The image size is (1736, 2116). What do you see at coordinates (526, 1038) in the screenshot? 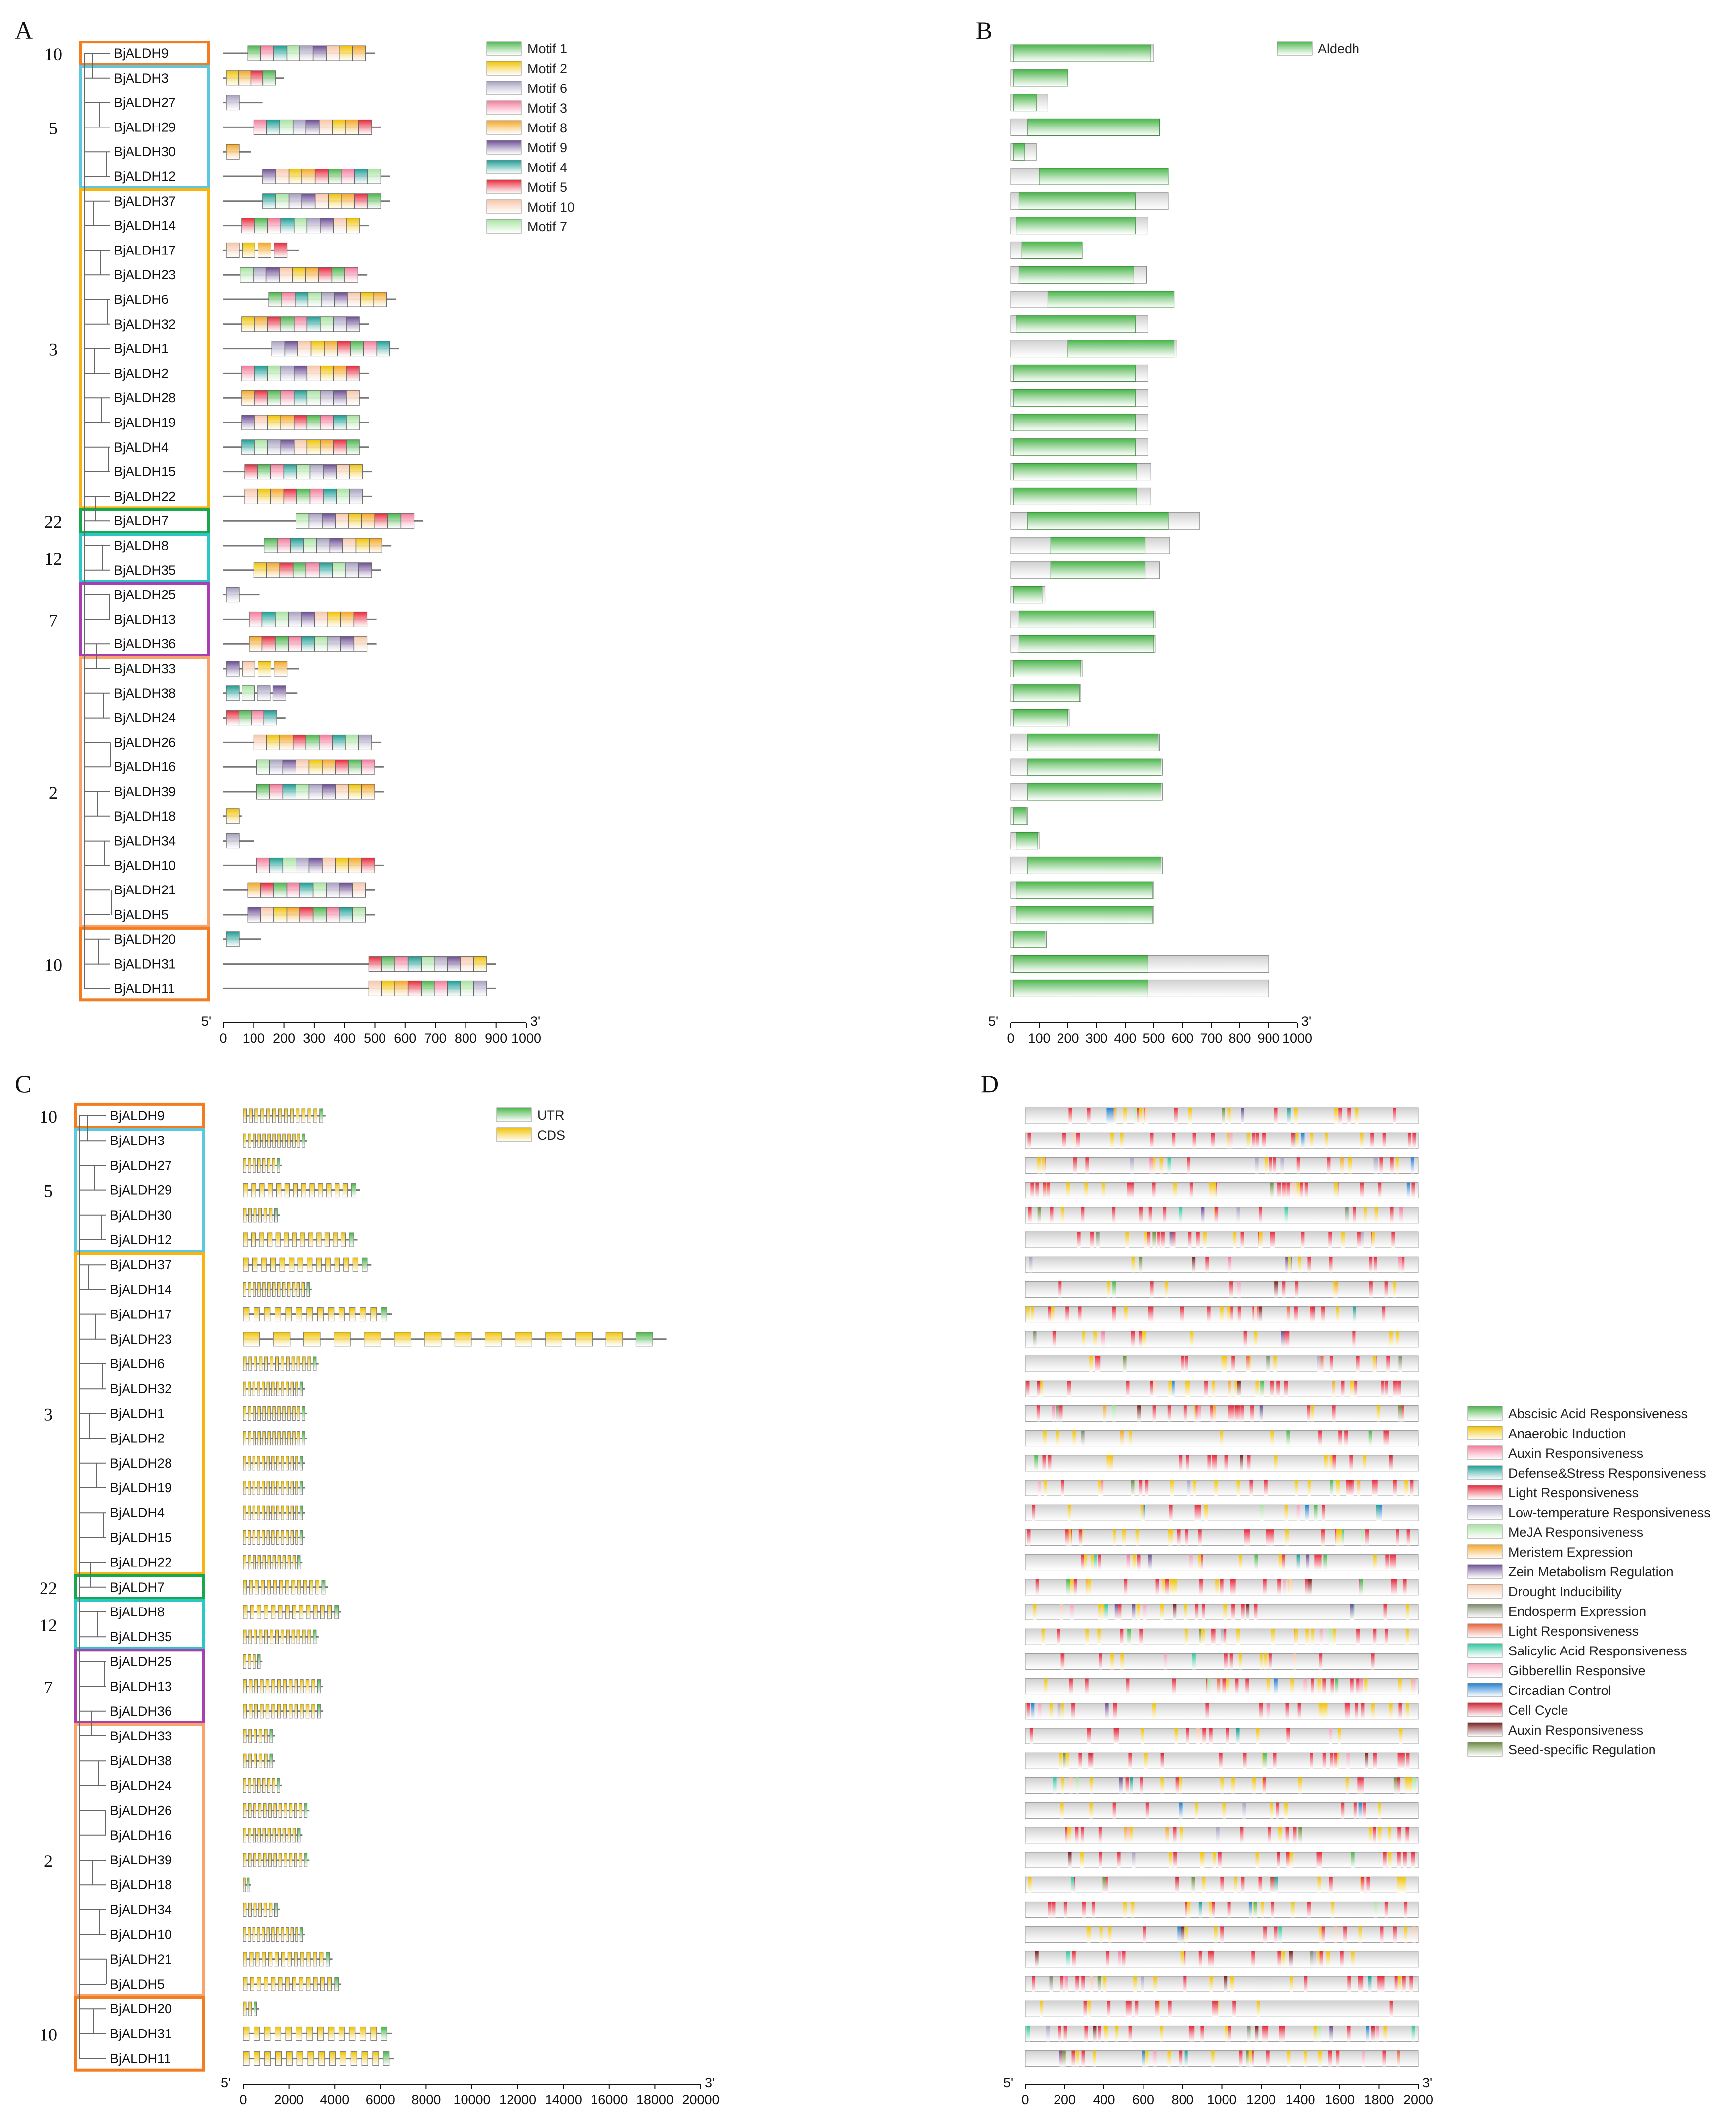
I see `panelA-axis-tick-label: 1000` at bounding box center [526, 1038].